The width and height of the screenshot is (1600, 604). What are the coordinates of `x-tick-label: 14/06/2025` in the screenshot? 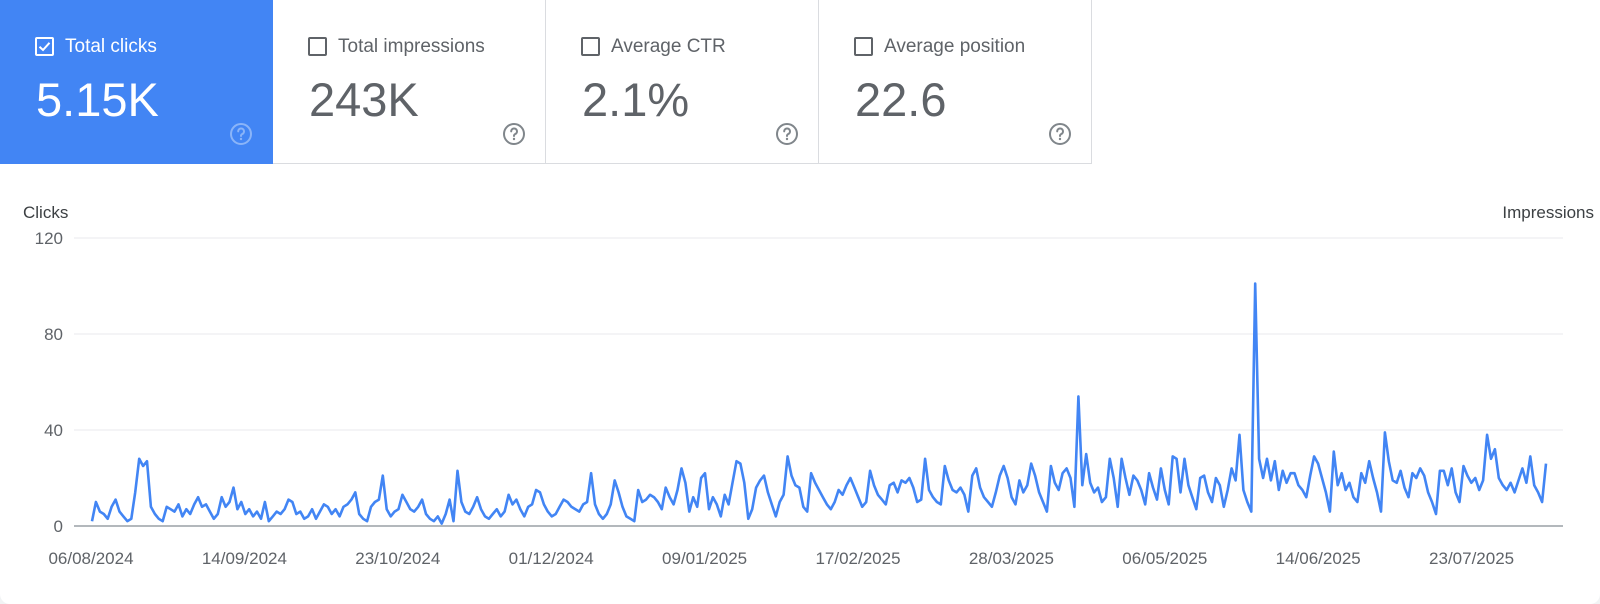 It's located at (1318, 558).